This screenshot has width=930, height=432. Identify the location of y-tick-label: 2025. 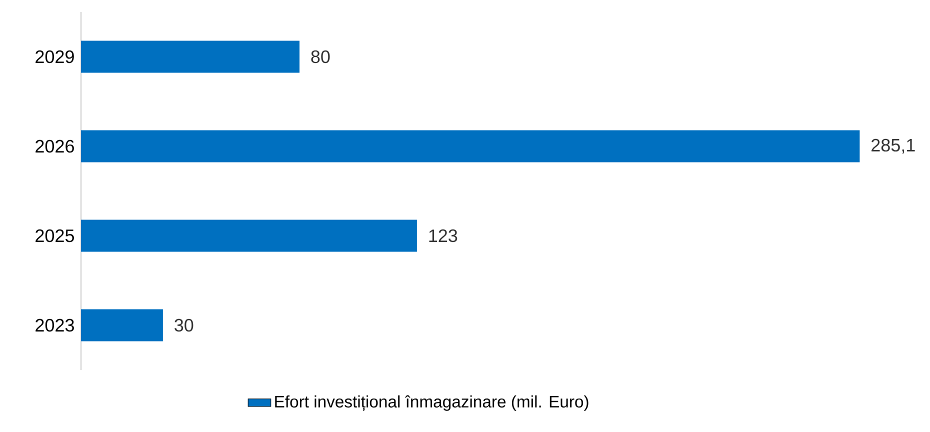
(55, 235).